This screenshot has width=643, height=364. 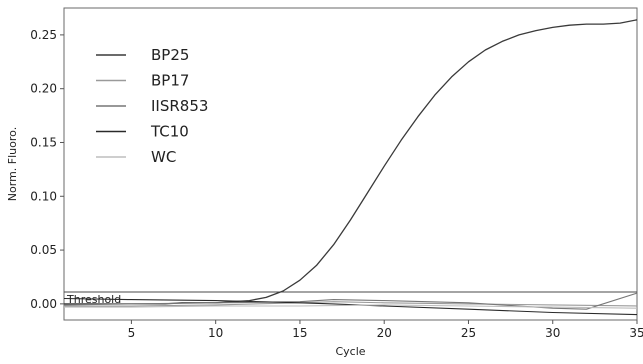 What do you see at coordinates (179, 106) in the screenshot?
I see `legend-label-iisr853: IISR853` at bounding box center [179, 106].